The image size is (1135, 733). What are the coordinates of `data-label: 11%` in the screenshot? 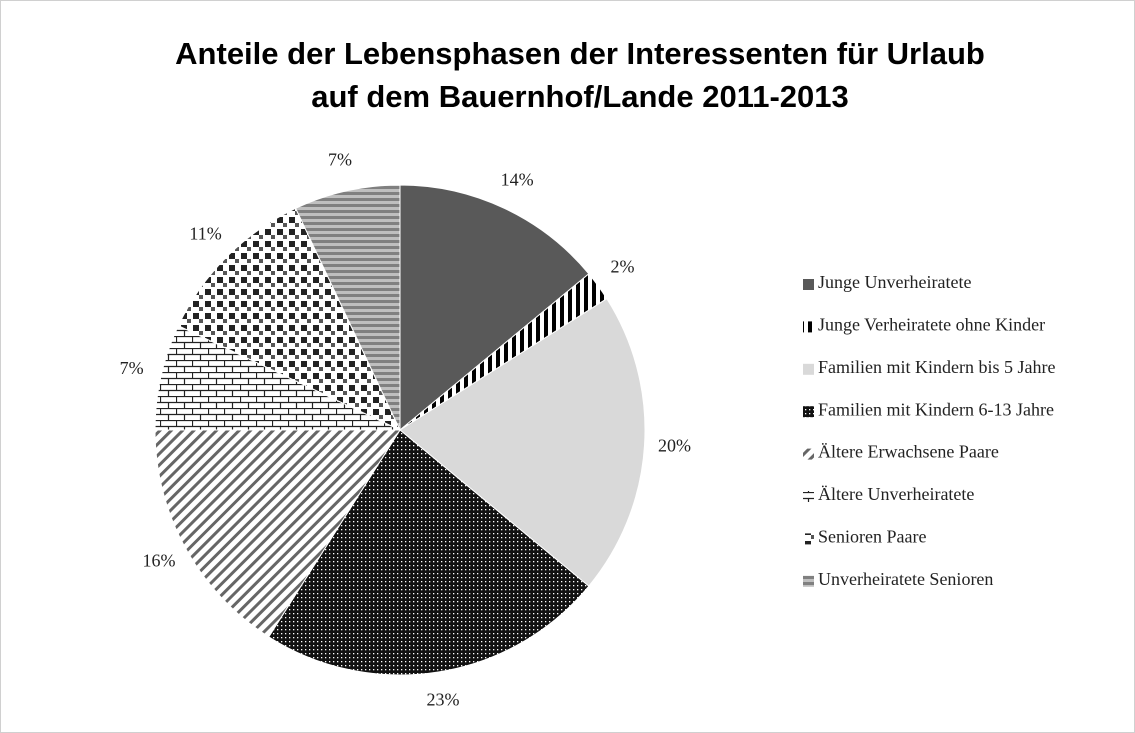 It's located at (205, 234).